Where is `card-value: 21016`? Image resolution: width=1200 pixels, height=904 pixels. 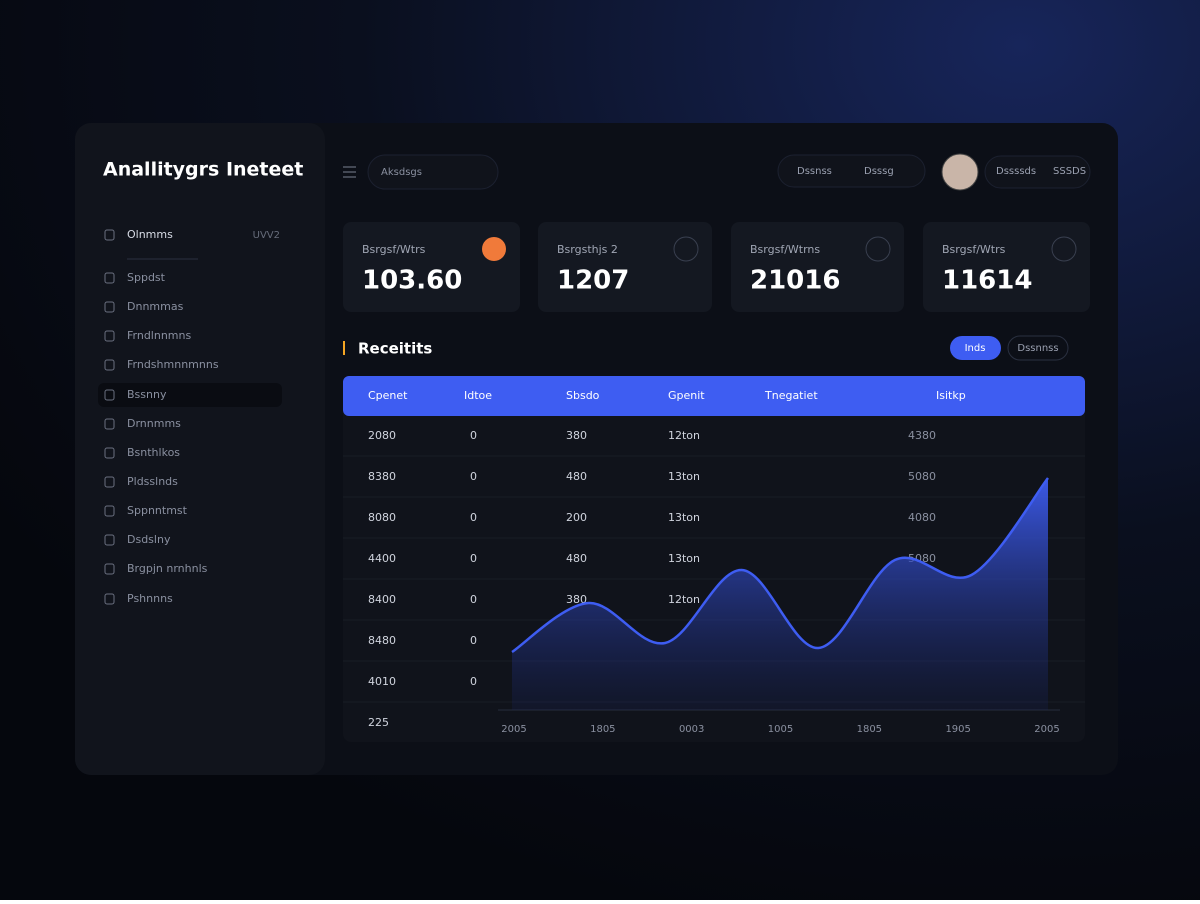
card-value: 21016 is located at coordinates (795, 281).